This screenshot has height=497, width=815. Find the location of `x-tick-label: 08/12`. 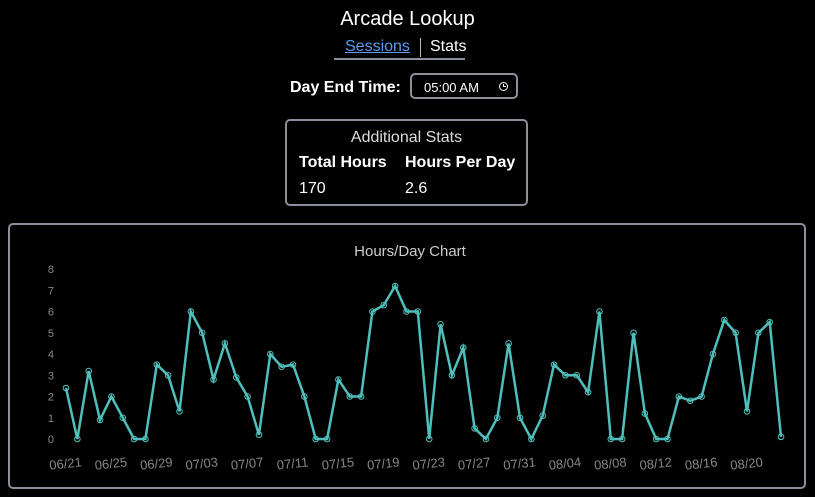

x-tick-label: 08/12 is located at coordinates (656, 463).